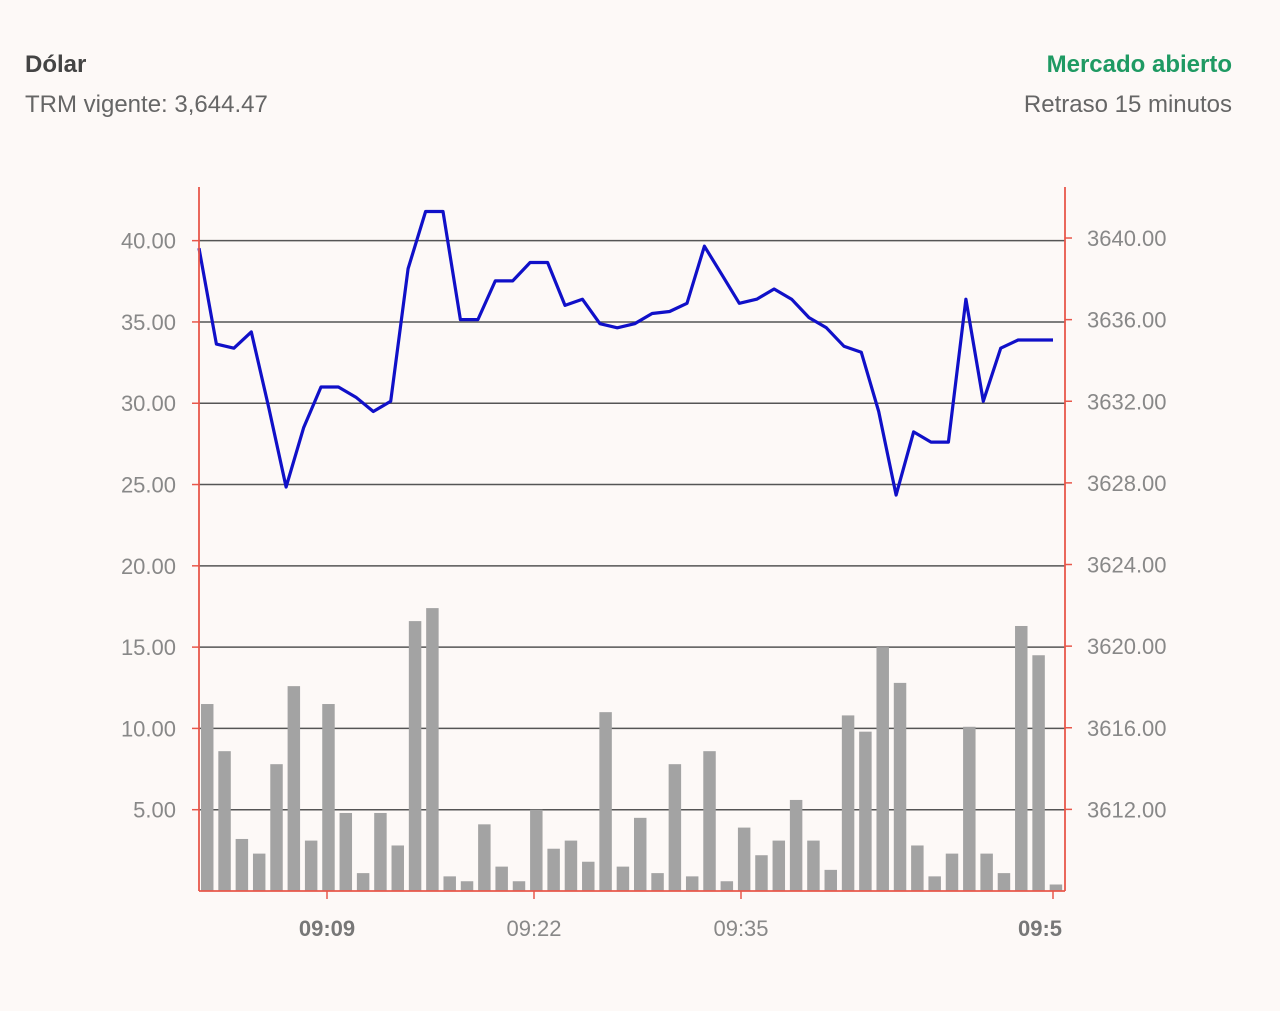  What do you see at coordinates (1040, 928) in the screenshot?
I see `x-tick-label: 09:5` at bounding box center [1040, 928].